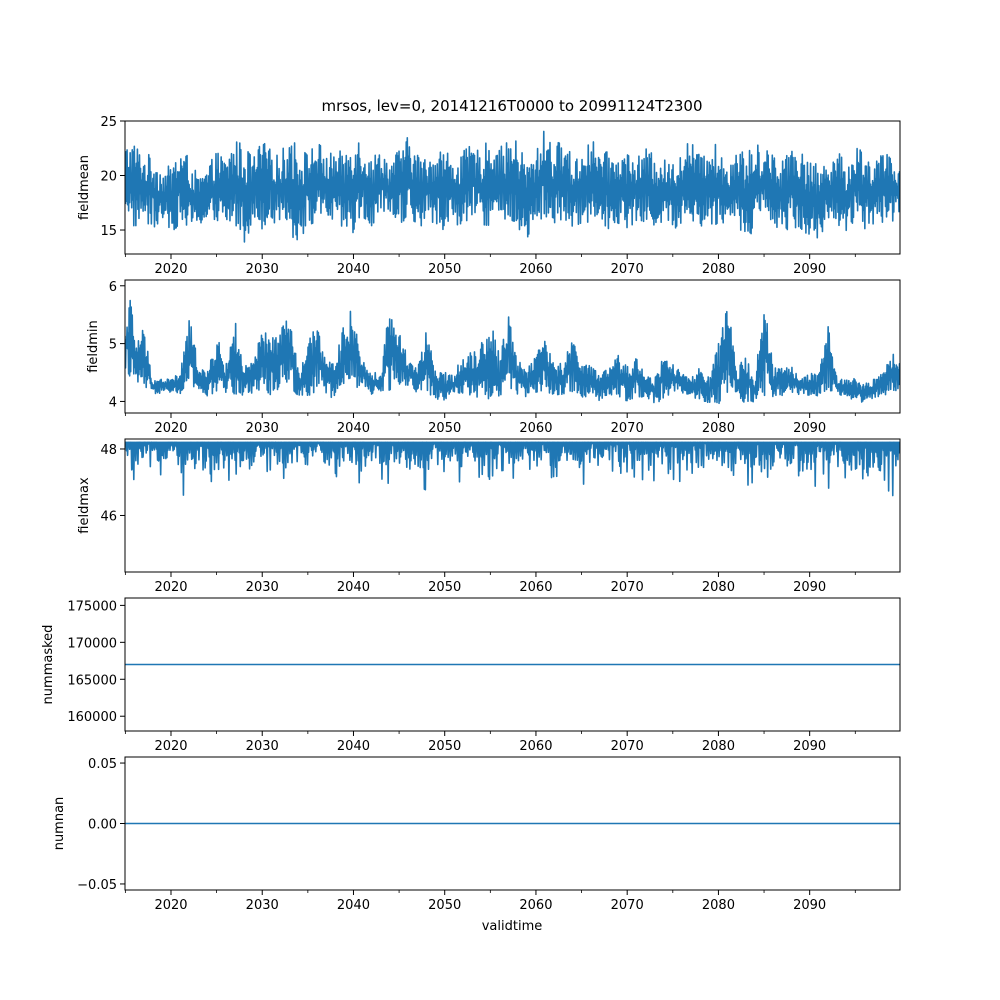  I want to click on y-tick-label: 5, so click(113, 345).